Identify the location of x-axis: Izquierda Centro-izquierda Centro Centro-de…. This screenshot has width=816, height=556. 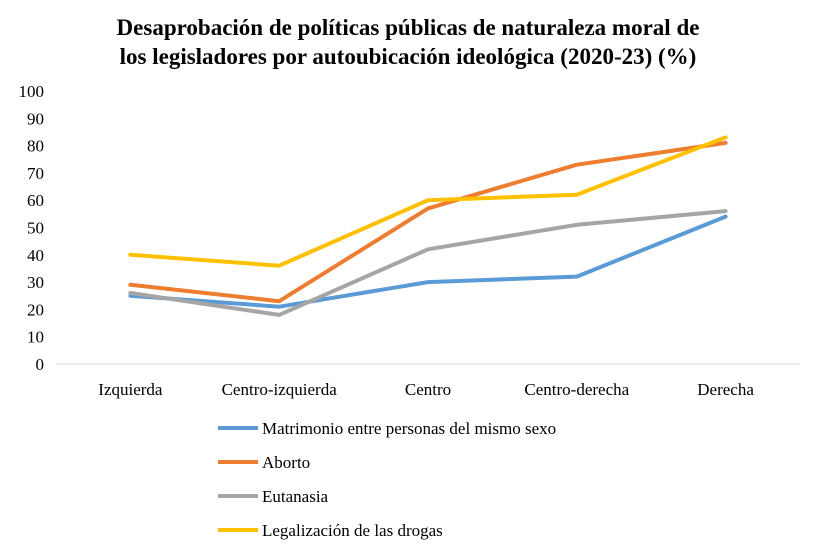
(428, 381).